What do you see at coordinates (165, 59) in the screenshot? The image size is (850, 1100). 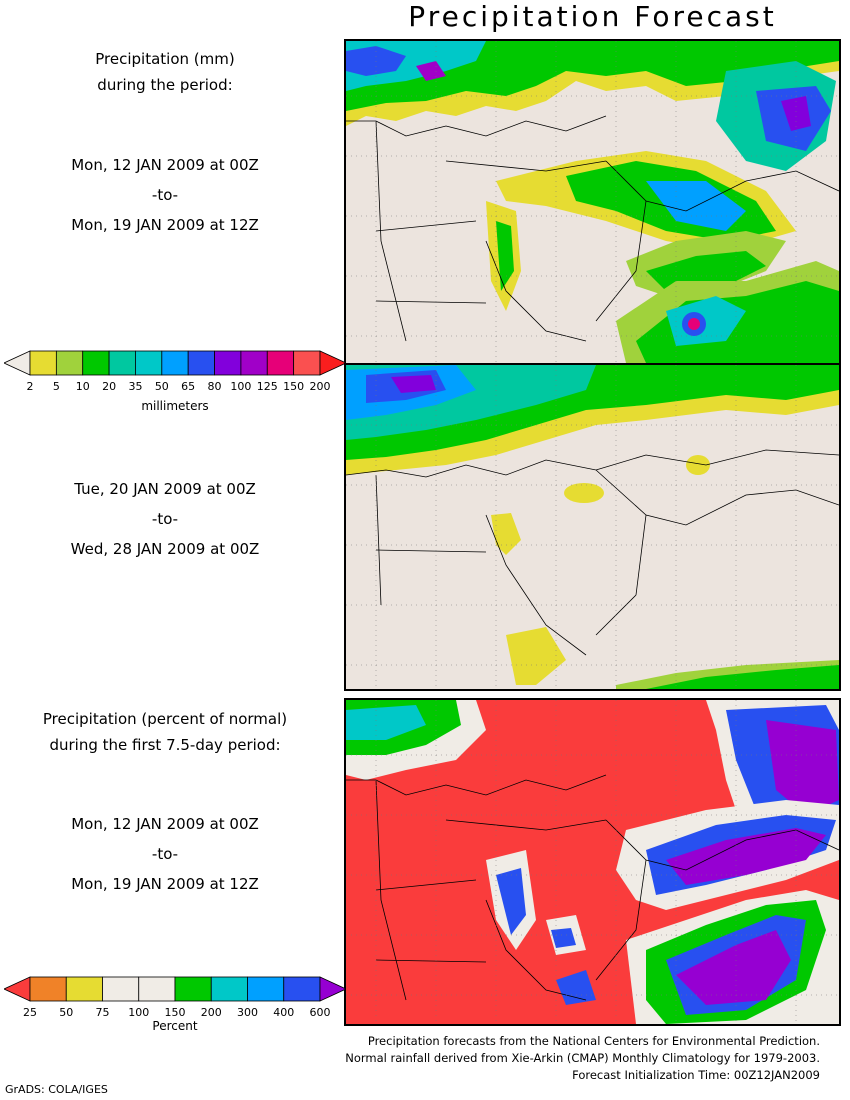 I see `panel1-heading-line1: Precipitation (mm)` at bounding box center [165, 59].